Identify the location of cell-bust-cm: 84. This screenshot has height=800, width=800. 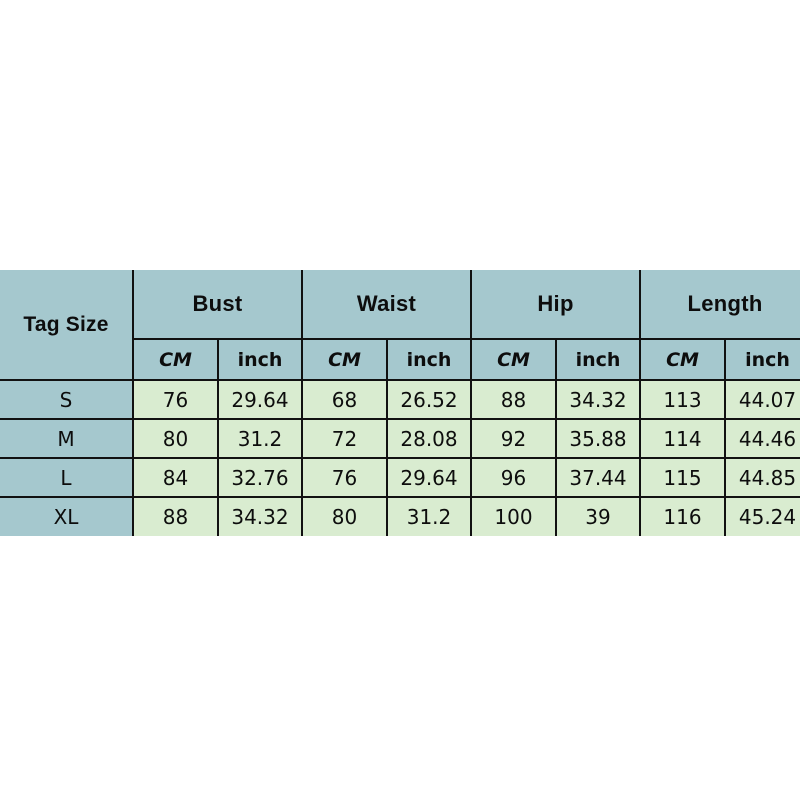
(175, 477).